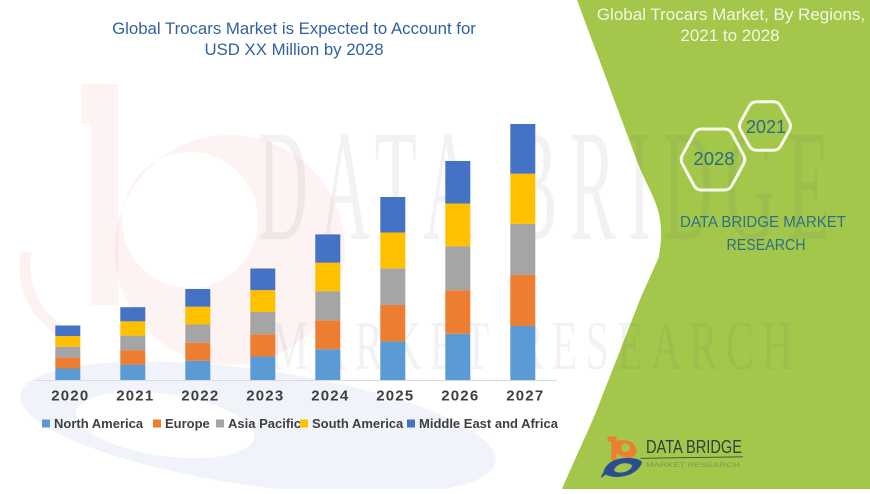 This screenshot has height=494, width=870. Describe the element at coordinates (330, 396) in the screenshot. I see `svg-text: 2024` at that location.